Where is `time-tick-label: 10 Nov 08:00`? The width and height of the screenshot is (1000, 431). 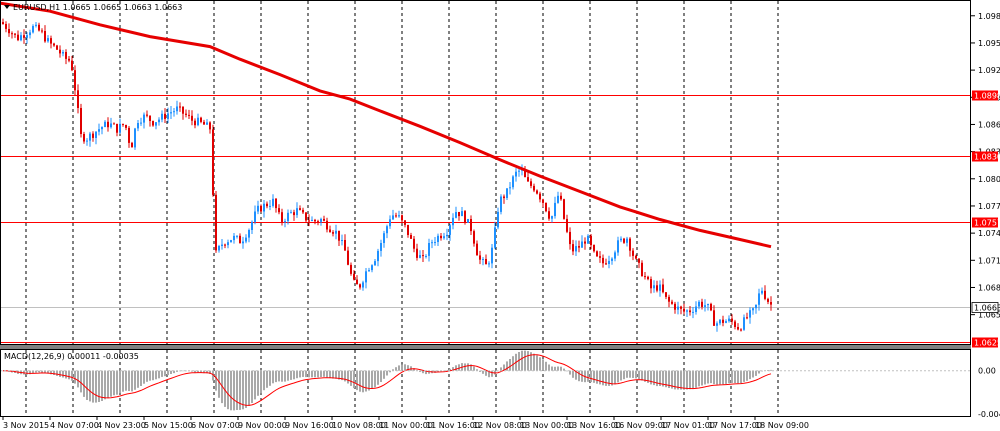
time-tick-label: 10 Nov 08:00 is located at coordinates (359, 425).